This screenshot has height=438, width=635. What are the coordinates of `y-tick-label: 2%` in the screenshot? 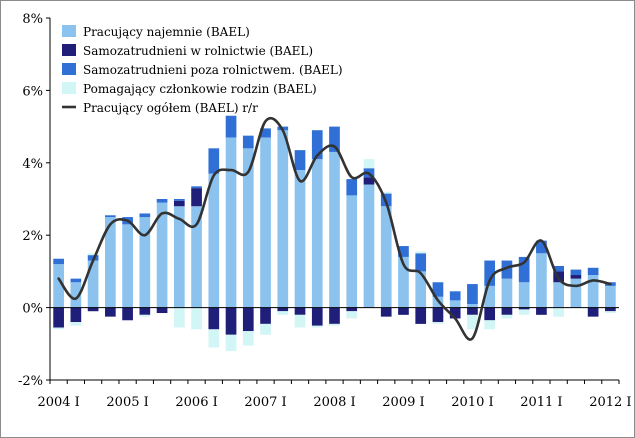 It's located at (32, 236).